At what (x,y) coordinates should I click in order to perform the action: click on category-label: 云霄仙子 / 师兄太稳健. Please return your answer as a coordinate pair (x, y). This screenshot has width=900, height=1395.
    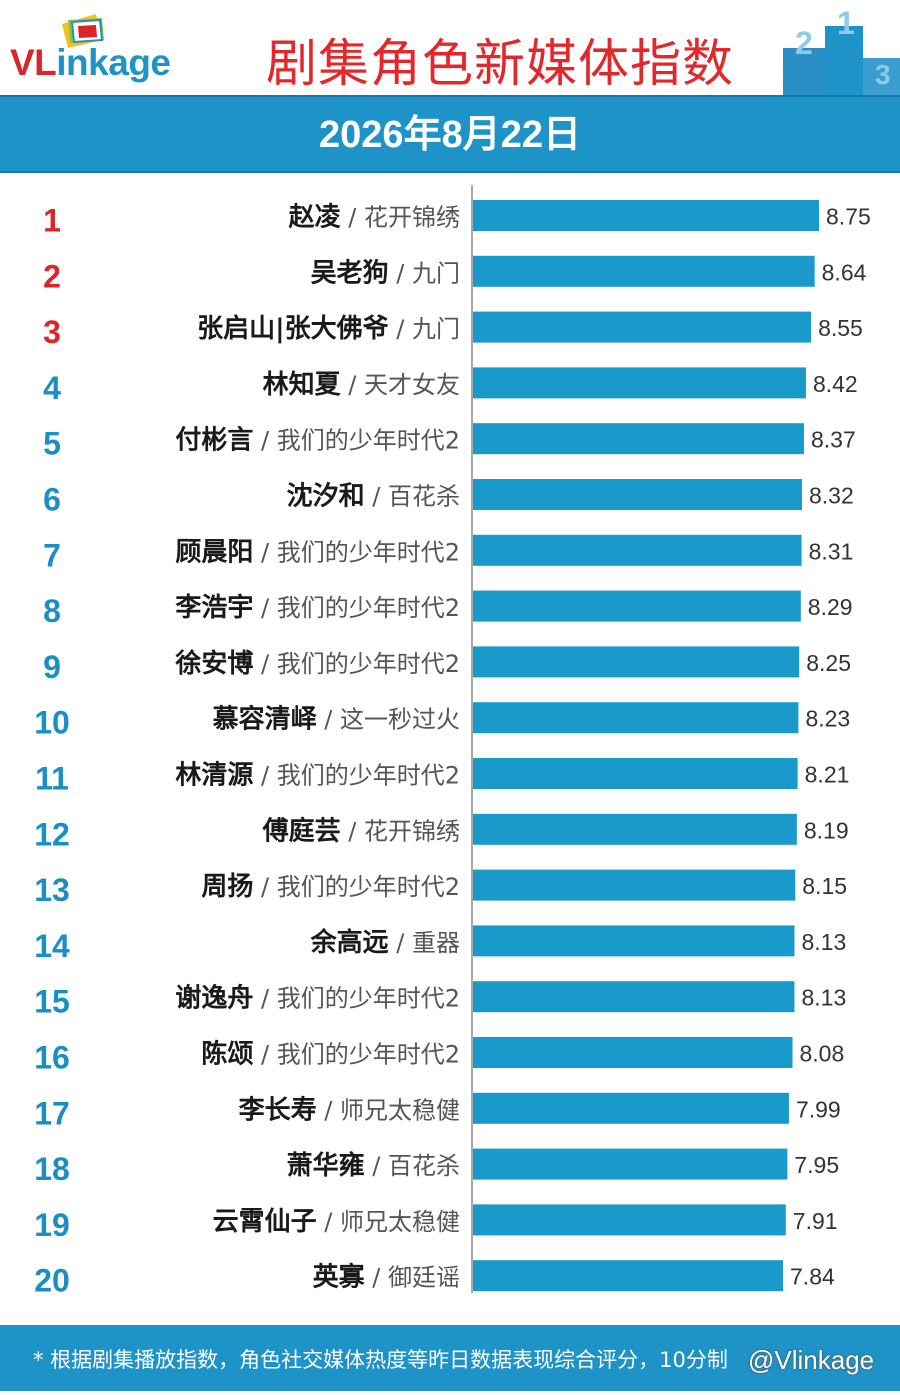
    Looking at the image, I should click on (336, 1222).